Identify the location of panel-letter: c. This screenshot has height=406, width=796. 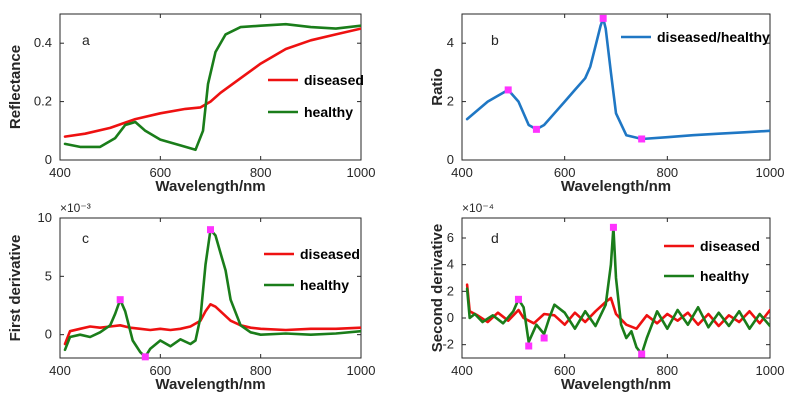
(85, 238).